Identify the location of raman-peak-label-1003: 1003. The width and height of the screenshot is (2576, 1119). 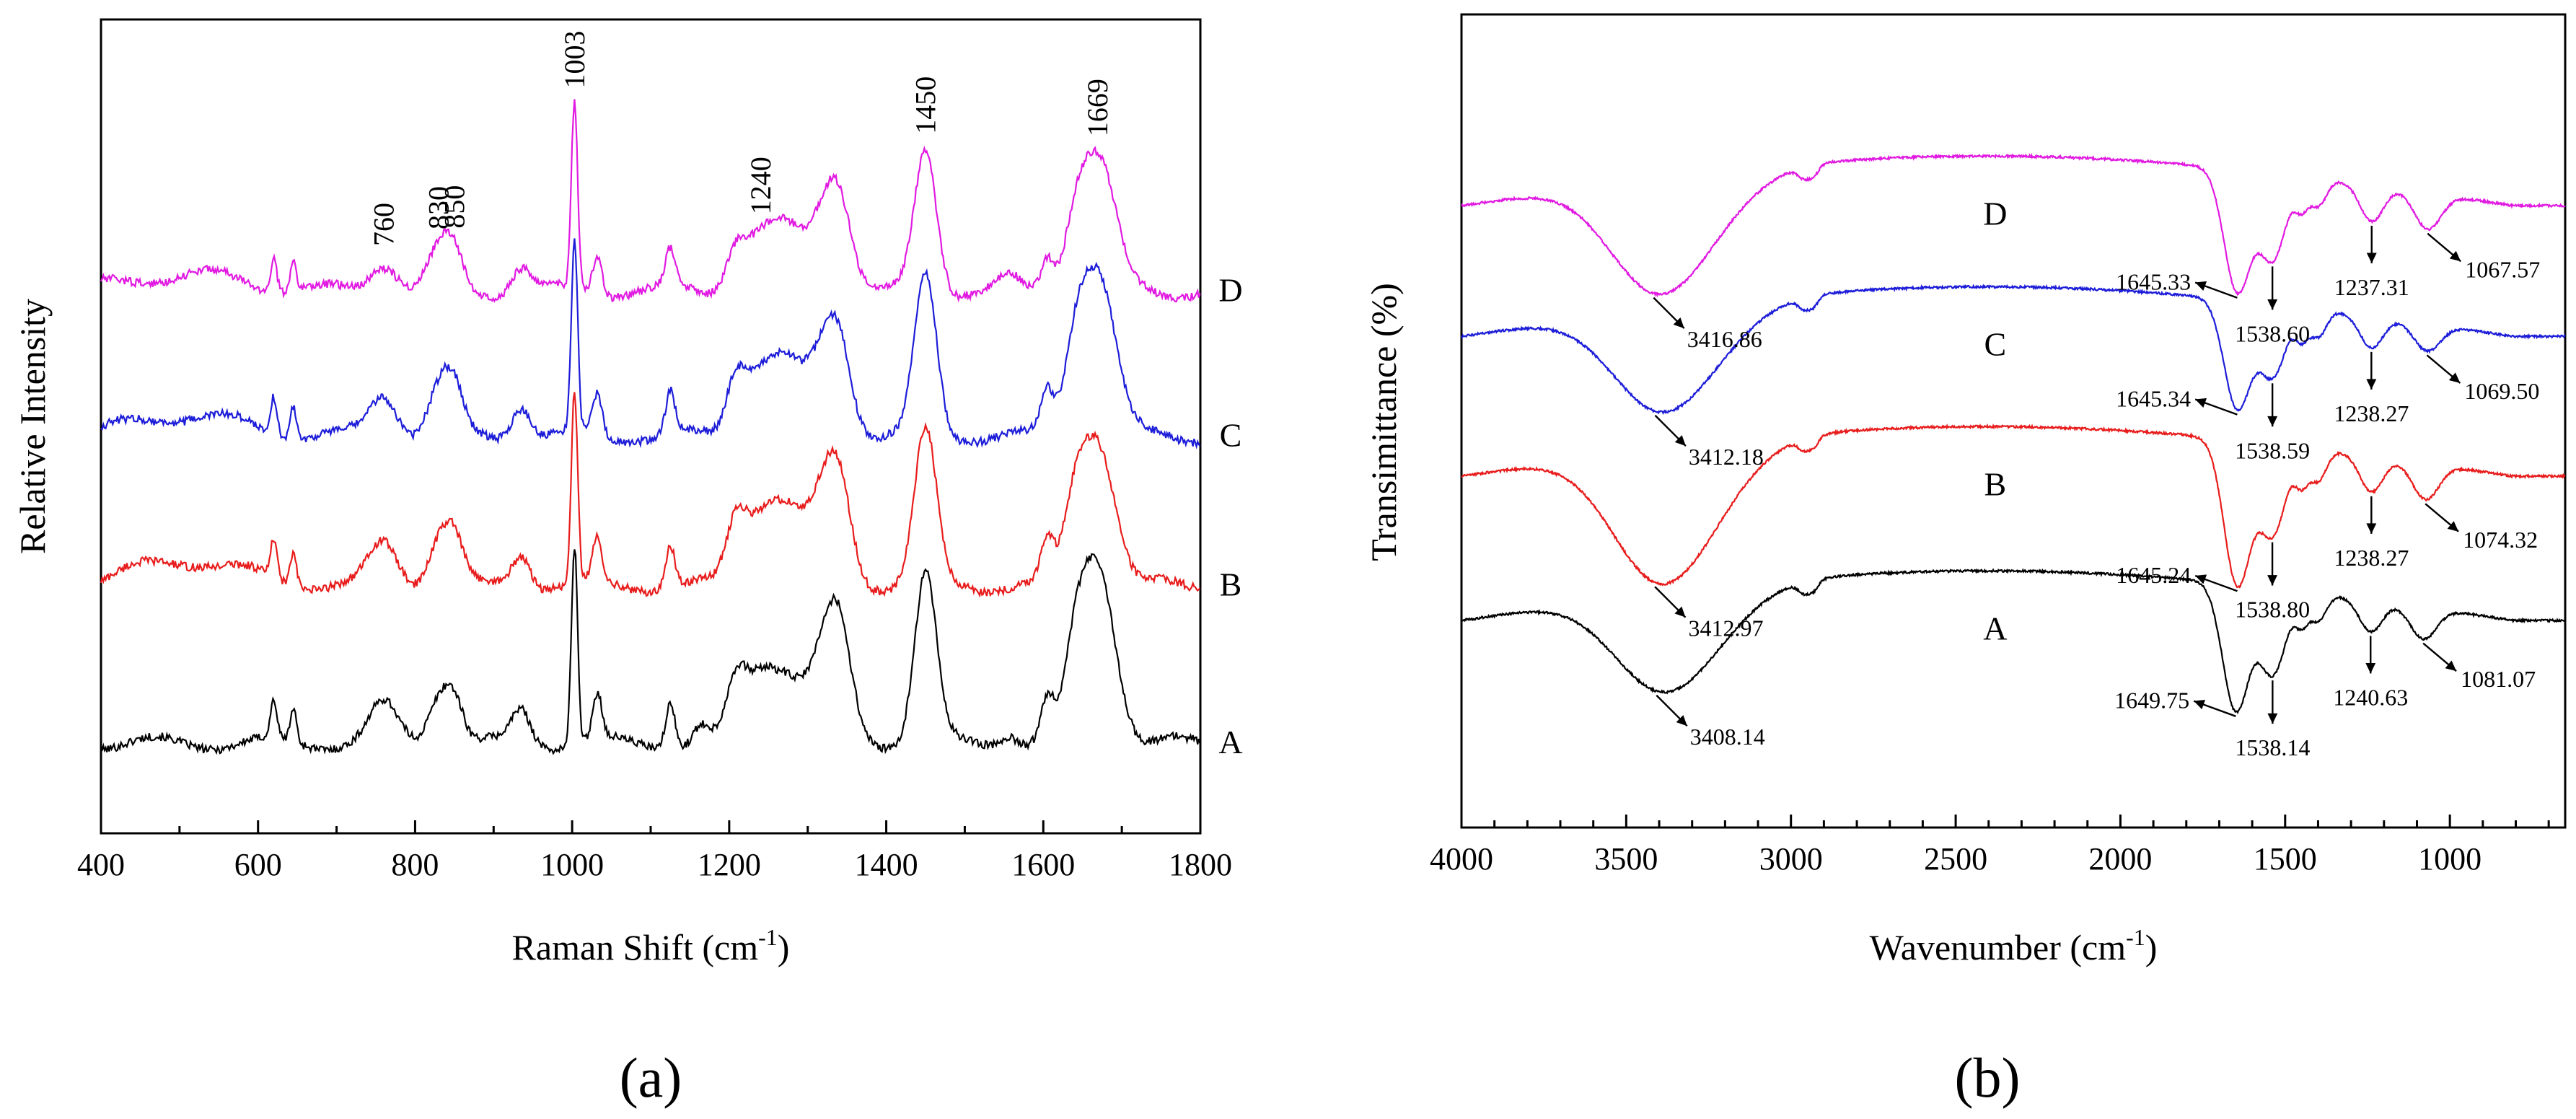
(574, 59).